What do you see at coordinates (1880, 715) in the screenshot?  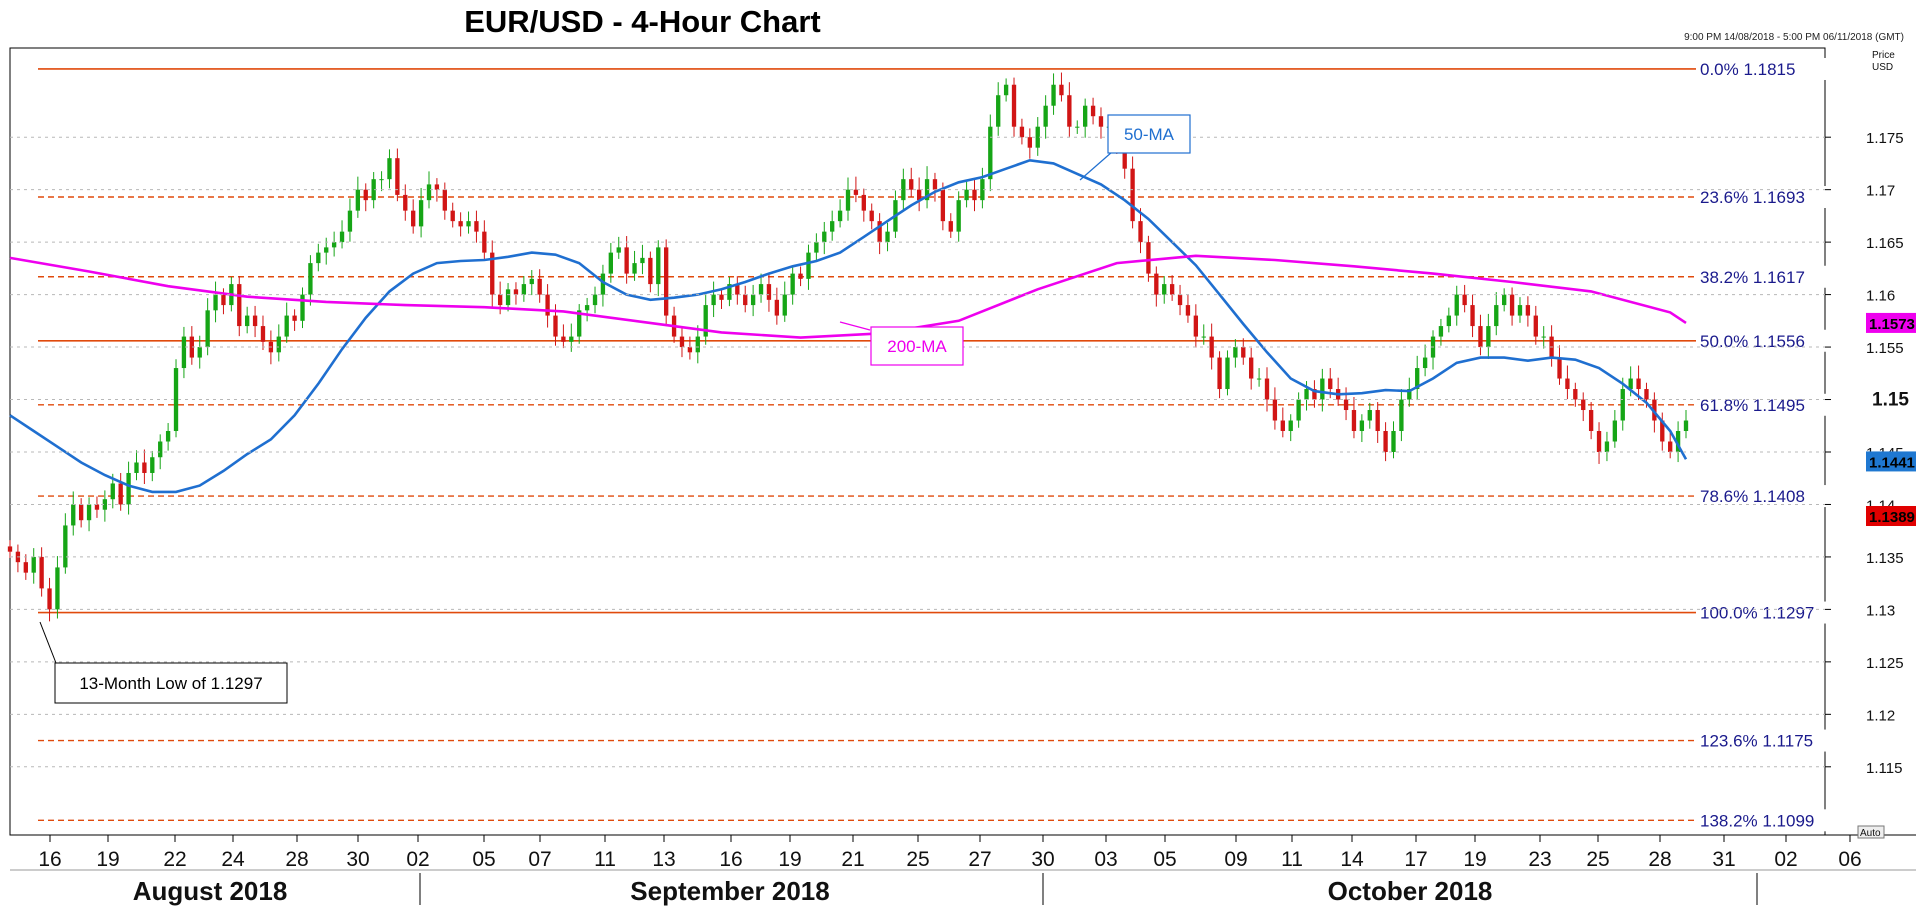 I see `y-tick-label: 1.12` at bounding box center [1880, 715].